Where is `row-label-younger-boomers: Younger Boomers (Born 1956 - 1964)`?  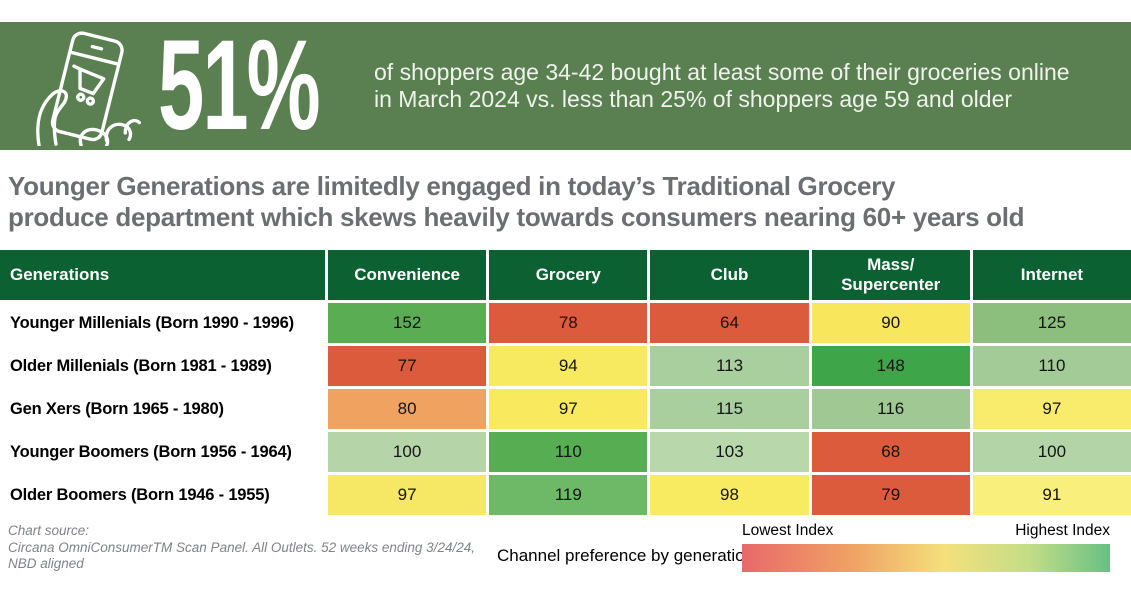
row-label-younger-boomers: Younger Boomers (Born 1956 - 1964) is located at coordinates (162, 452).